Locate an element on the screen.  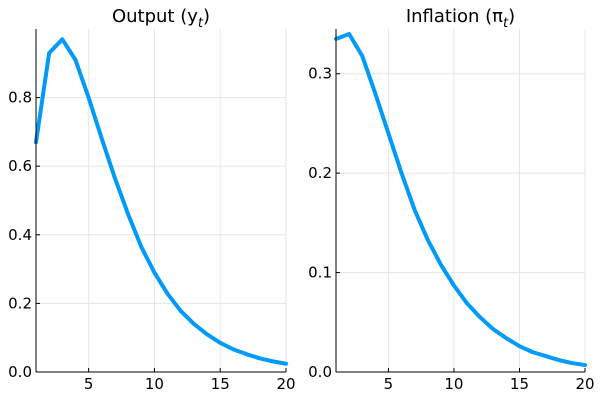
panel-title-inflation: Inflation (πt) is located at coordinates (460, 18).